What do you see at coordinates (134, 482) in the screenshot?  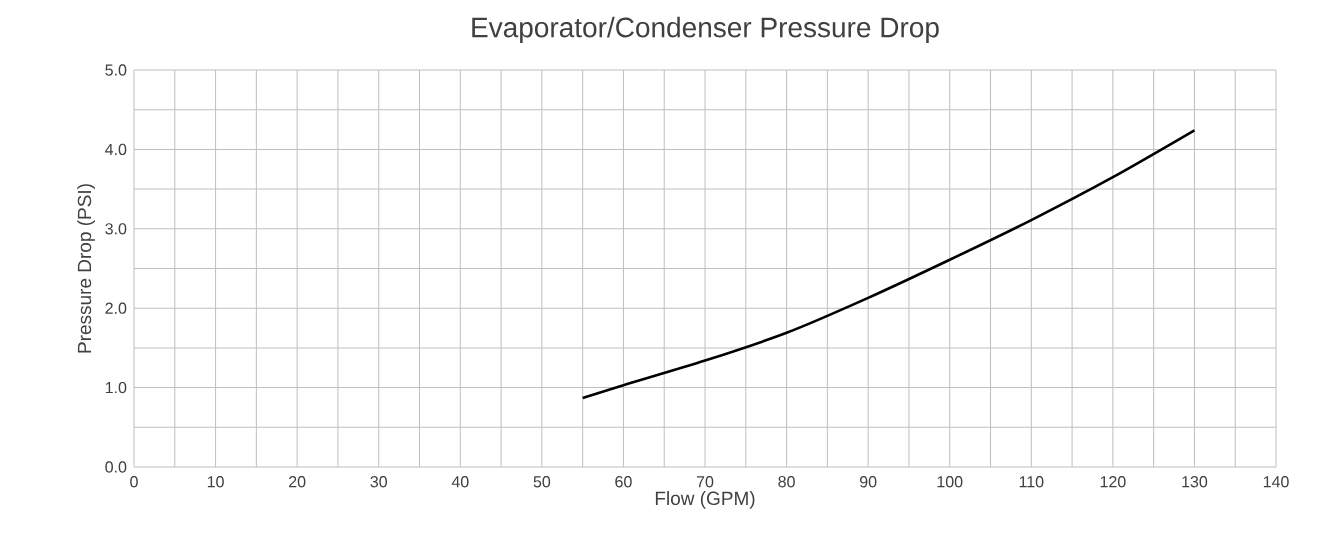 I see `x-tick-label: 0` at bounding box center [134, 482].